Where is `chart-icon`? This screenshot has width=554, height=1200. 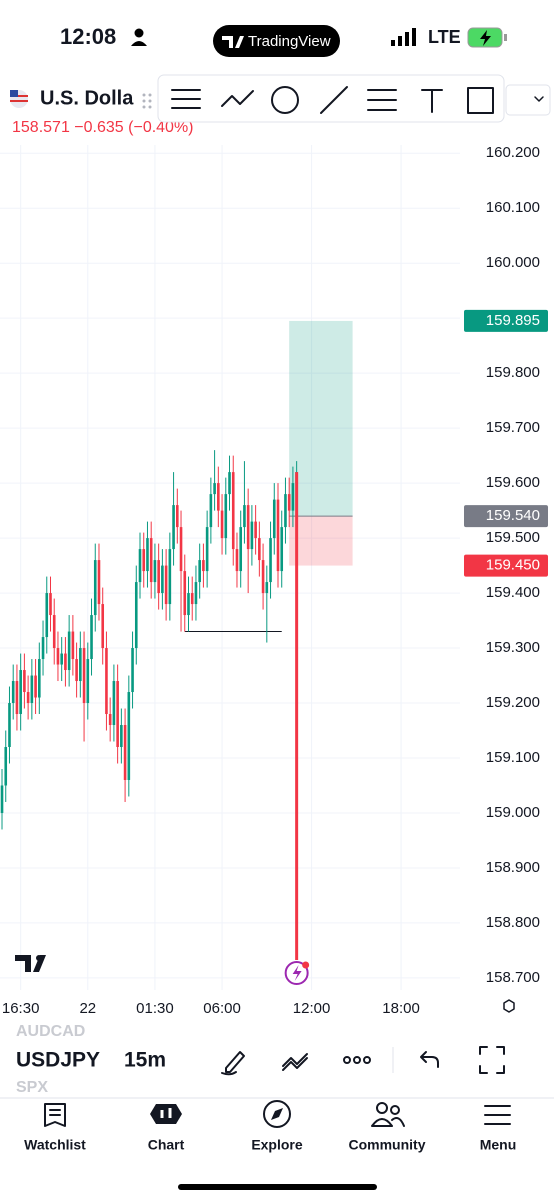
chart-icon is located at coordinates (166, 1114).